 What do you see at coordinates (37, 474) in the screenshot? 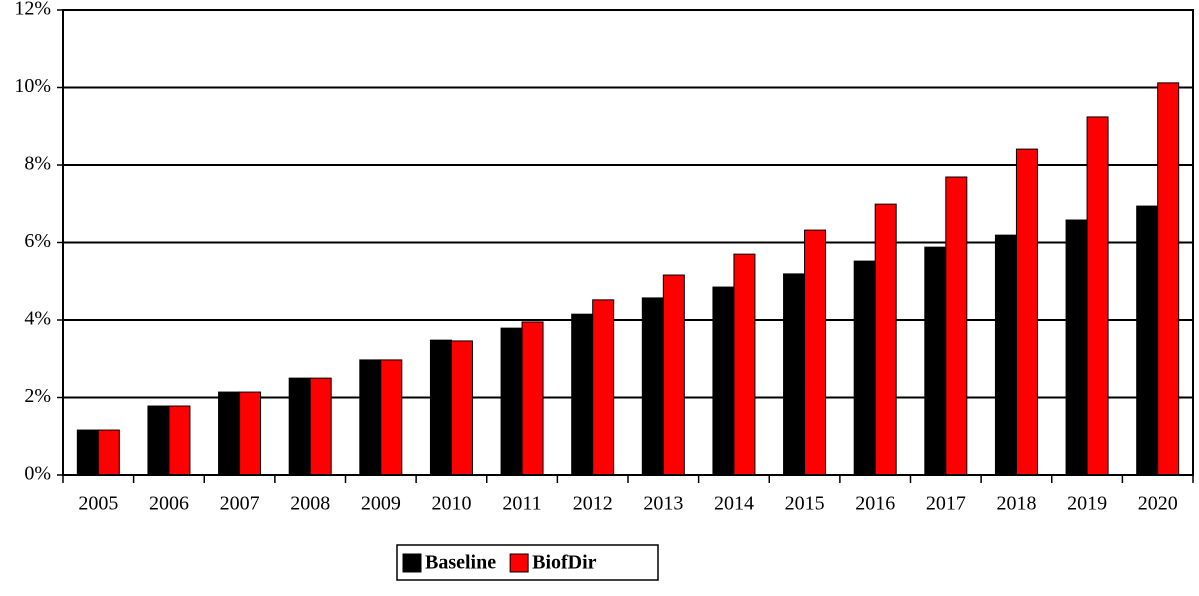
I see `y-tick-label: 0%` at bounding box center [37, 474].